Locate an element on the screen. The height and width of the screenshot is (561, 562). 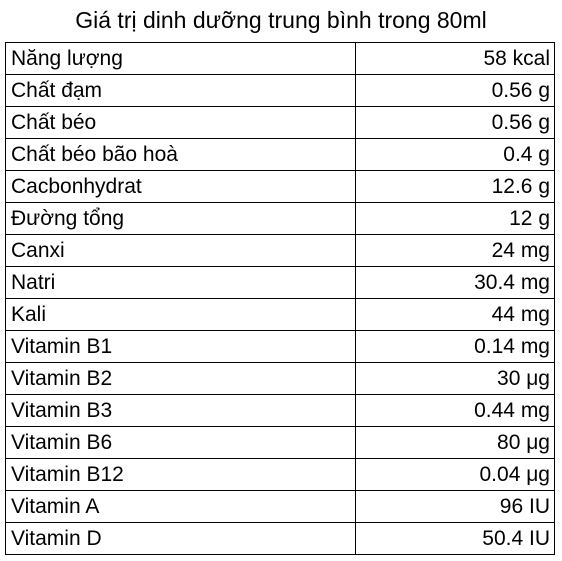
nutrient-label: Vitamin D is located at coordinates (180, 538).